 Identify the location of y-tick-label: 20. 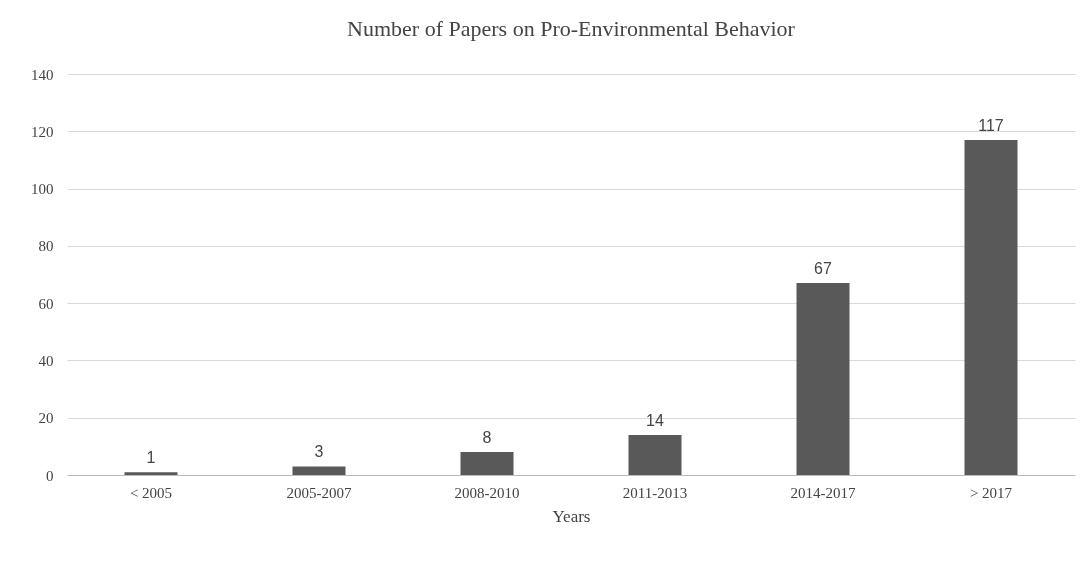
(46, 418).